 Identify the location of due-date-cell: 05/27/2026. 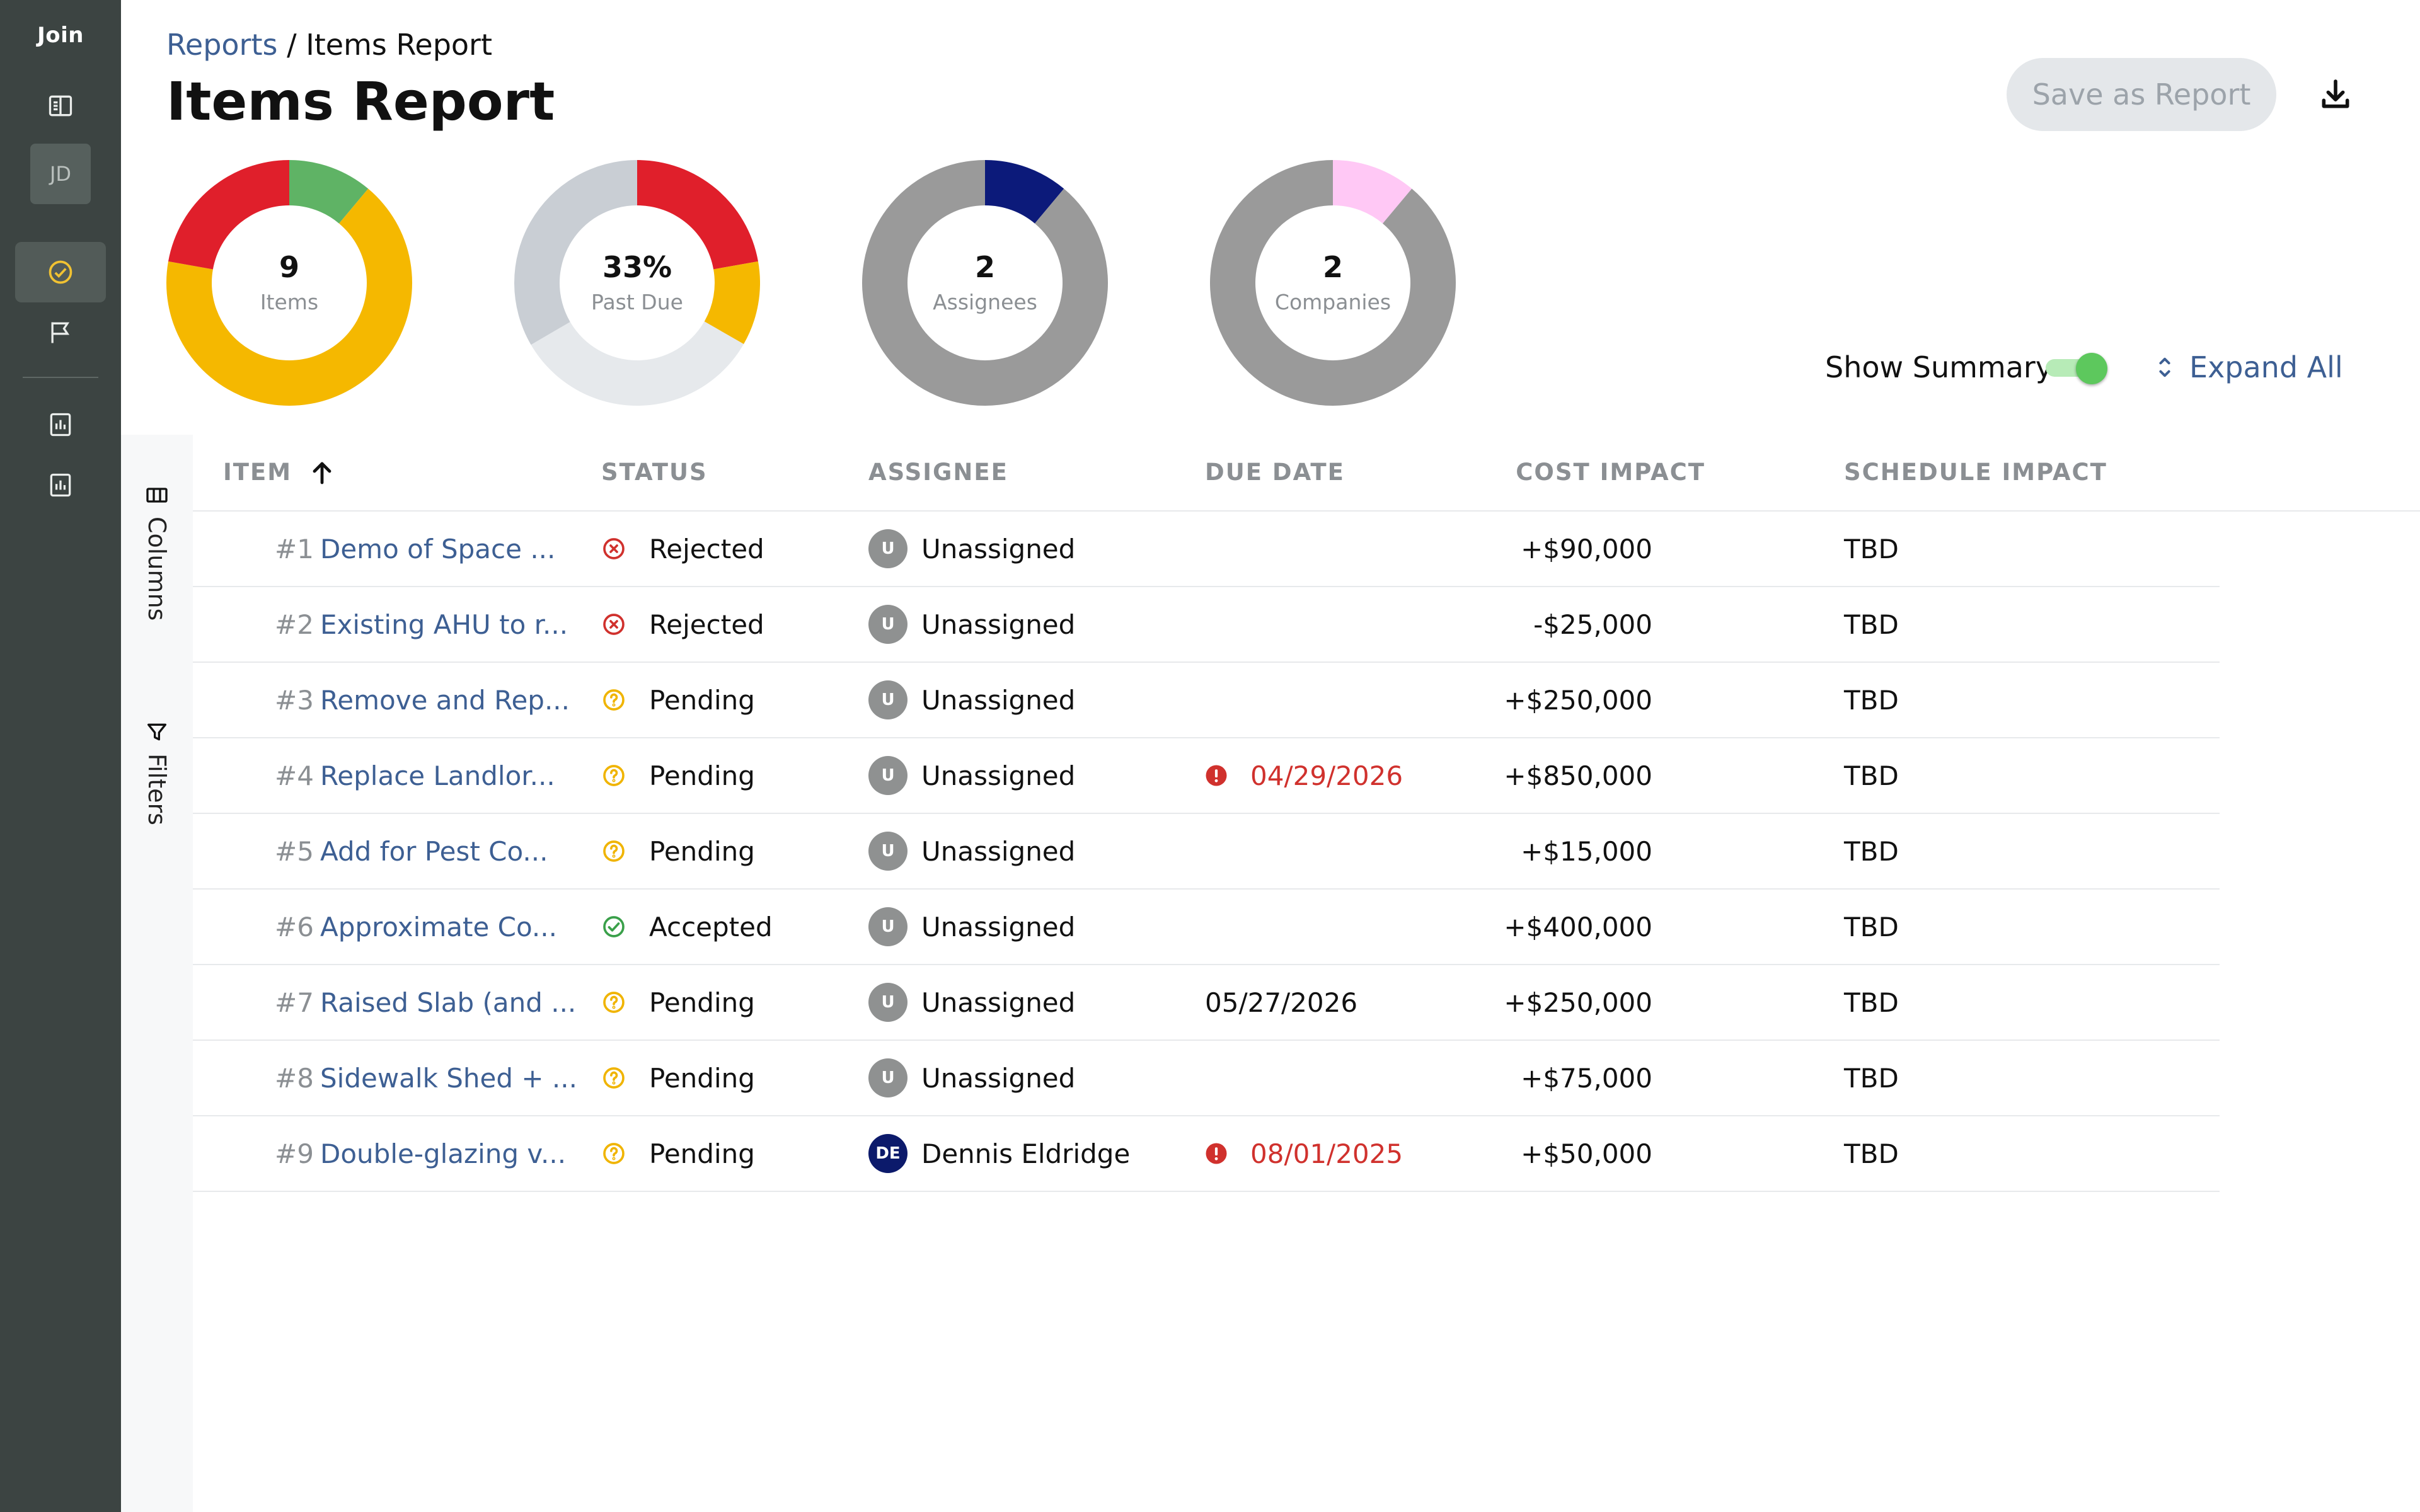
(1281, 1002).